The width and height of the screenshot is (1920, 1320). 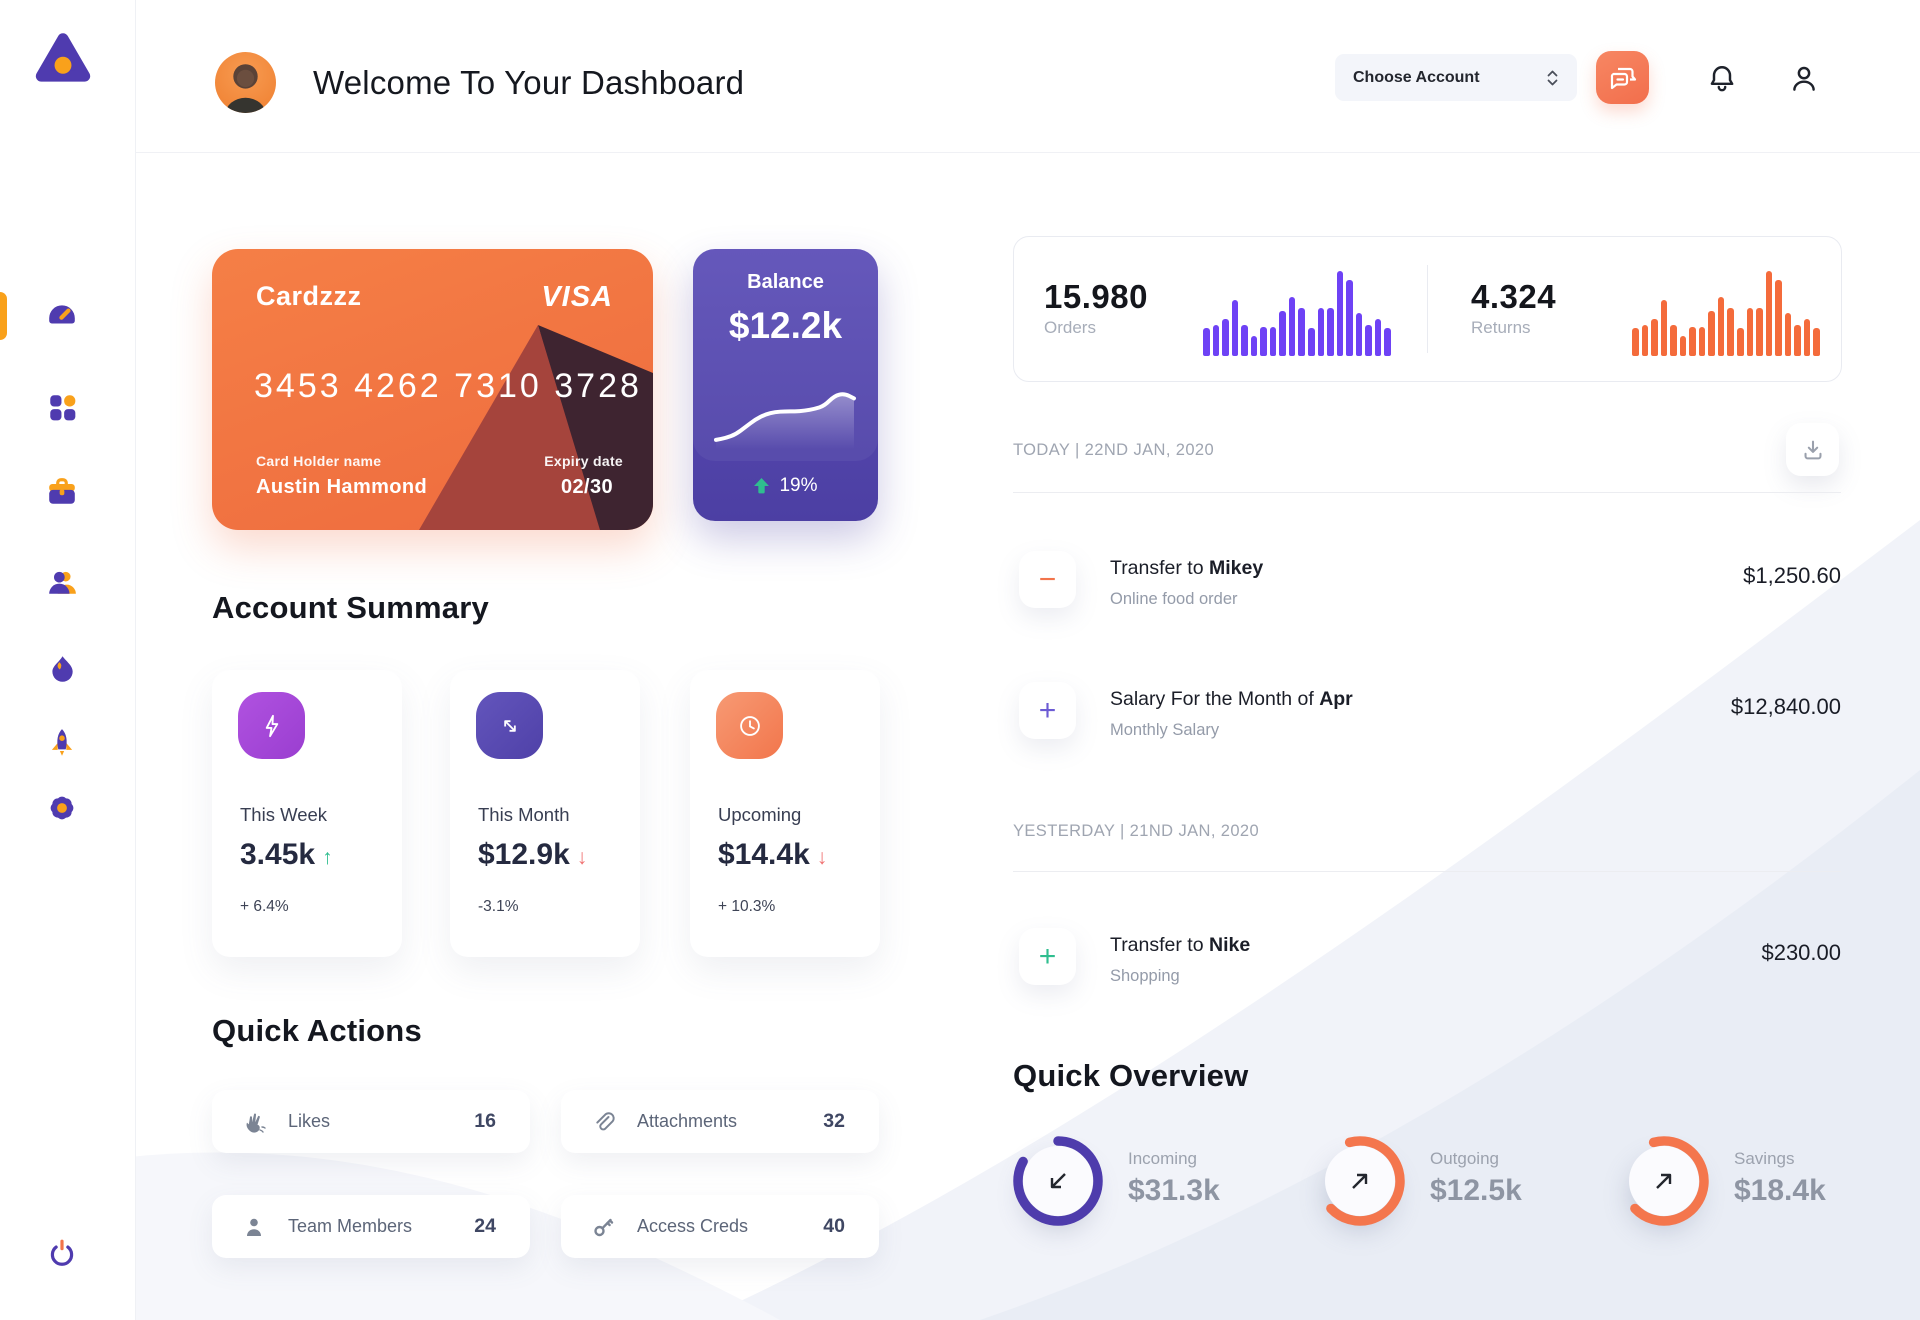 I want to click on orders-value: 15.980, so click(x=1096, y=296).